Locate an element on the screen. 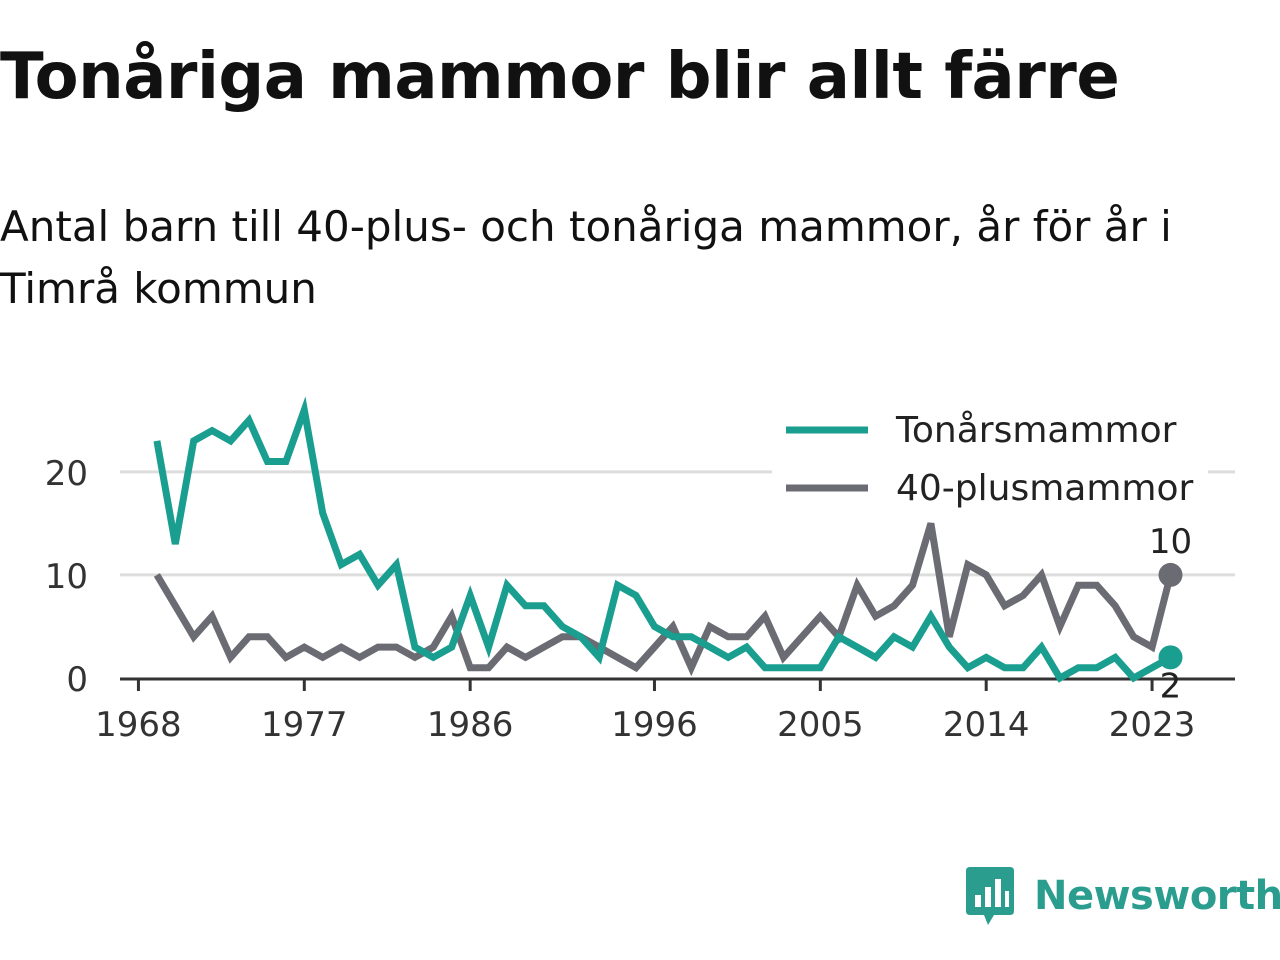 The height and width of the screenshot is (960, 1280). legend-background is located at coordinates (990, 458).